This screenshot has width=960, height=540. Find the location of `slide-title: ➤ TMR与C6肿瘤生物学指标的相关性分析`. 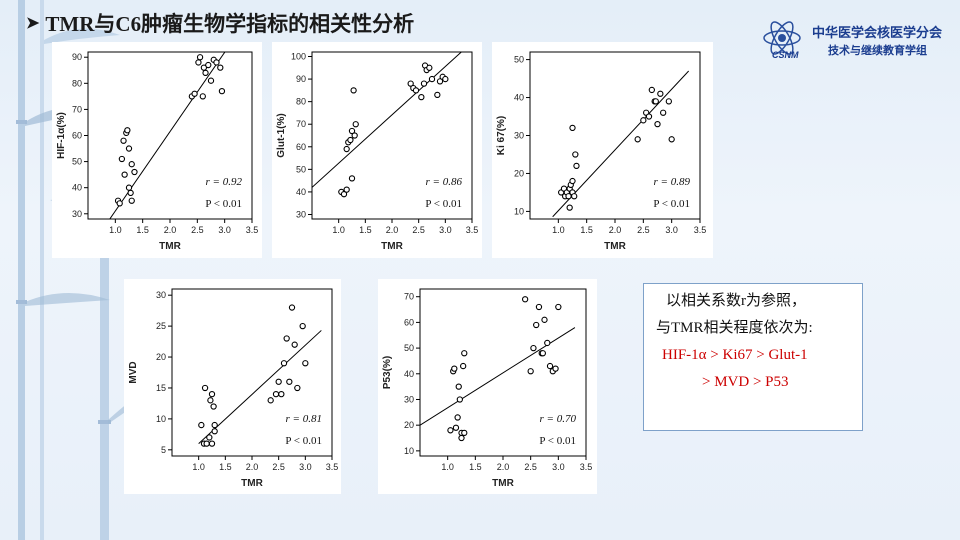

slide-title: ➤ TMR与C6肿瘤生物学指标的相关性分析 is located at coordinates (220, 23).